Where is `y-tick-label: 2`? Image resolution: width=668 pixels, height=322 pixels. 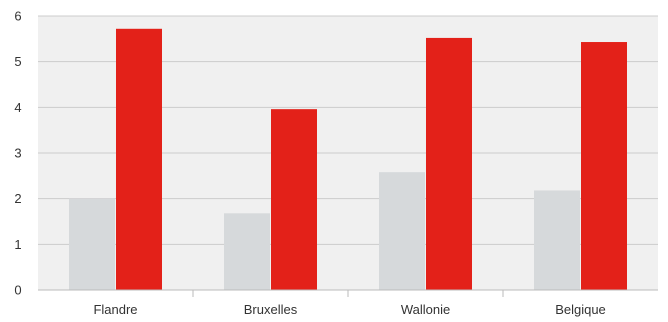 y-tick-label: 2 is located at coordinates (17, 198).